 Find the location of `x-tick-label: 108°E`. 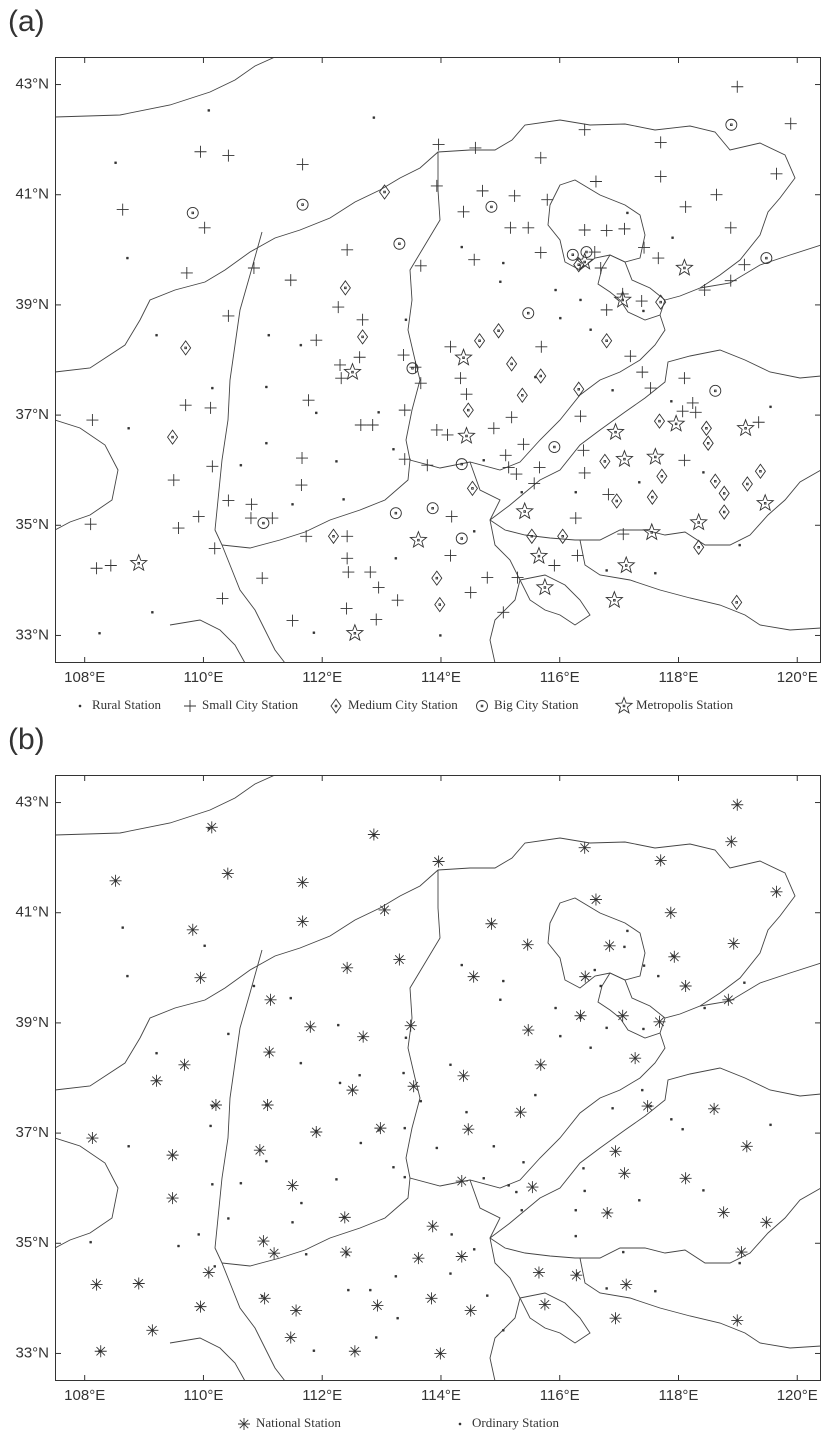

x-tick-label: 108°E is located at coordinates (84, 677).